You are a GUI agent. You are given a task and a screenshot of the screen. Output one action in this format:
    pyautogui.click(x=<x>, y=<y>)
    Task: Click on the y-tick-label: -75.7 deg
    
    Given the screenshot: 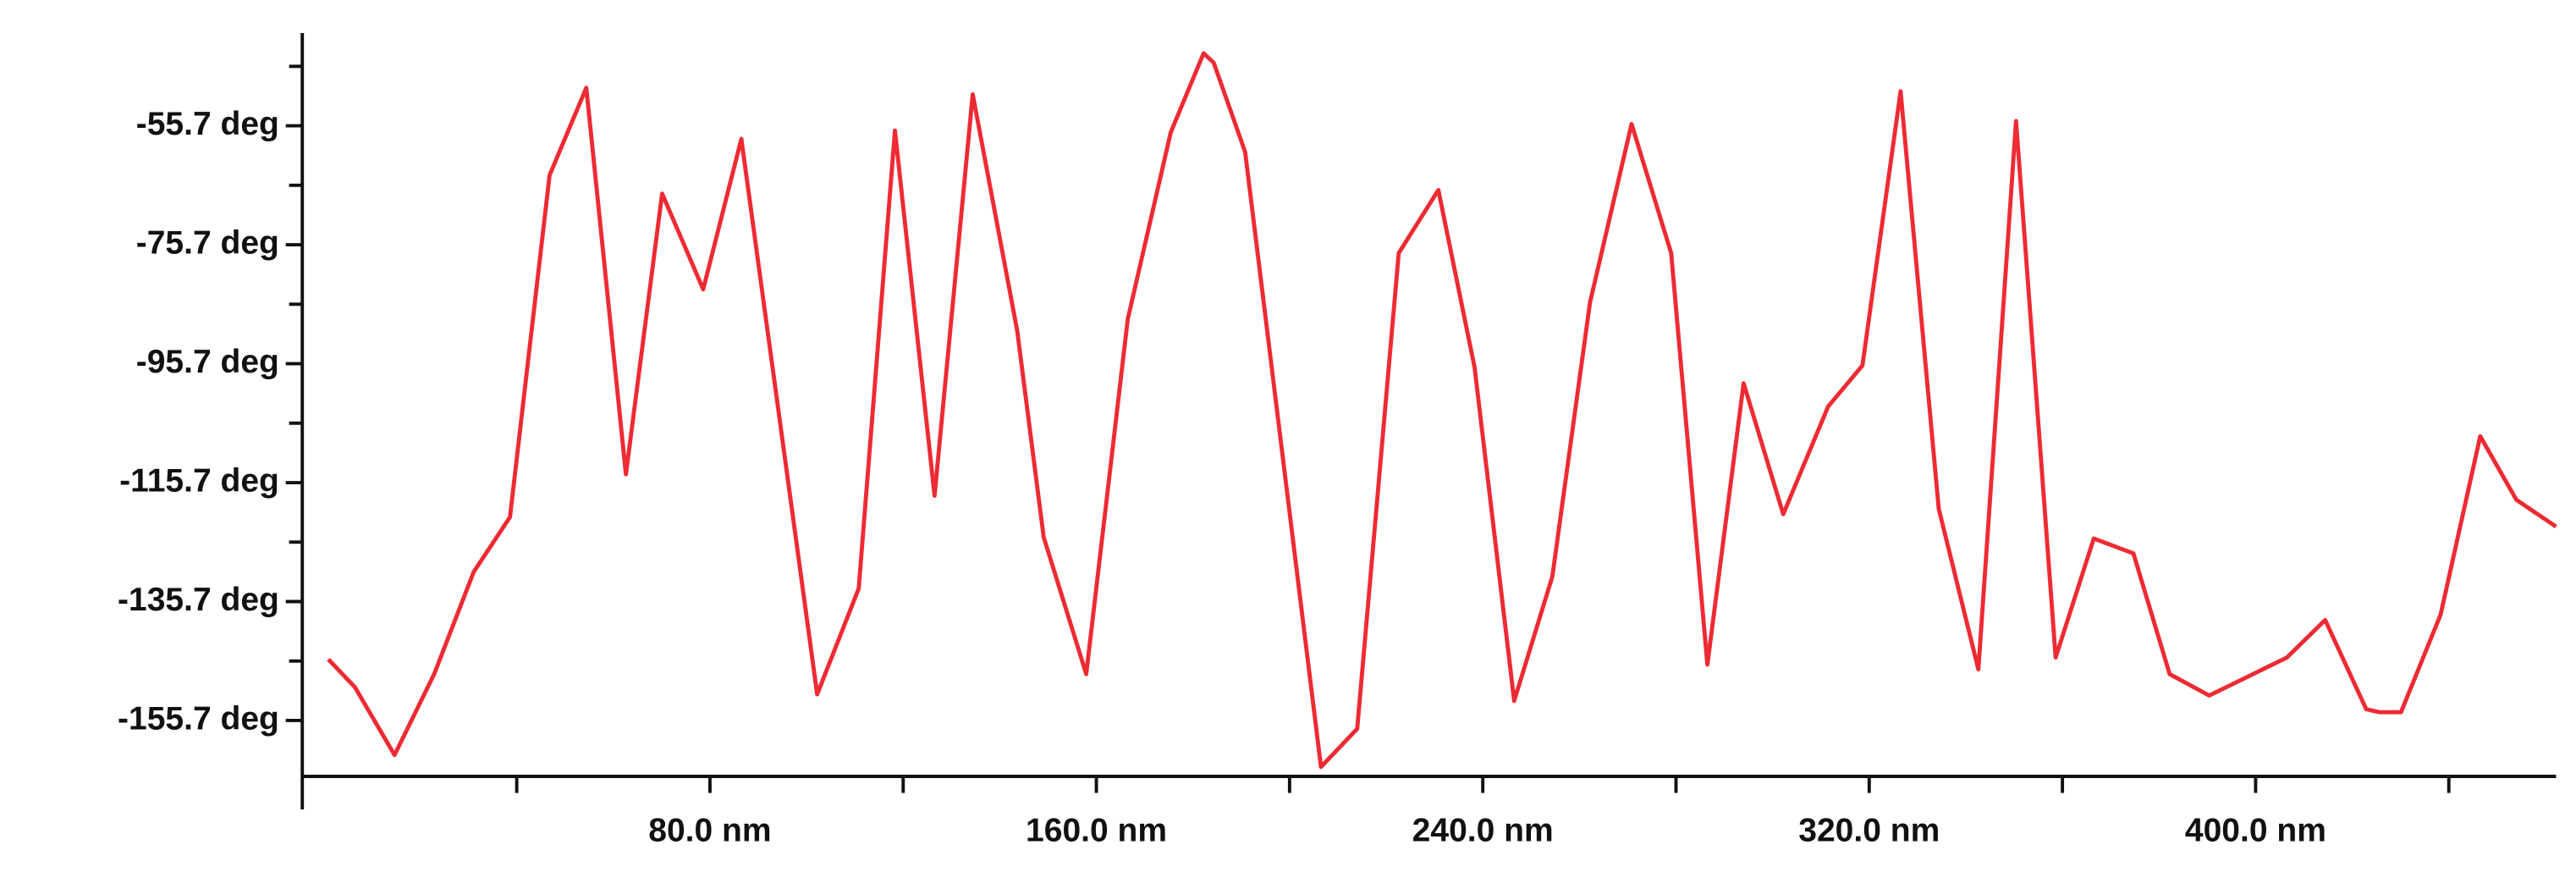 What is the action you would take?
    pyautogui.click(x=207, y=242)
    